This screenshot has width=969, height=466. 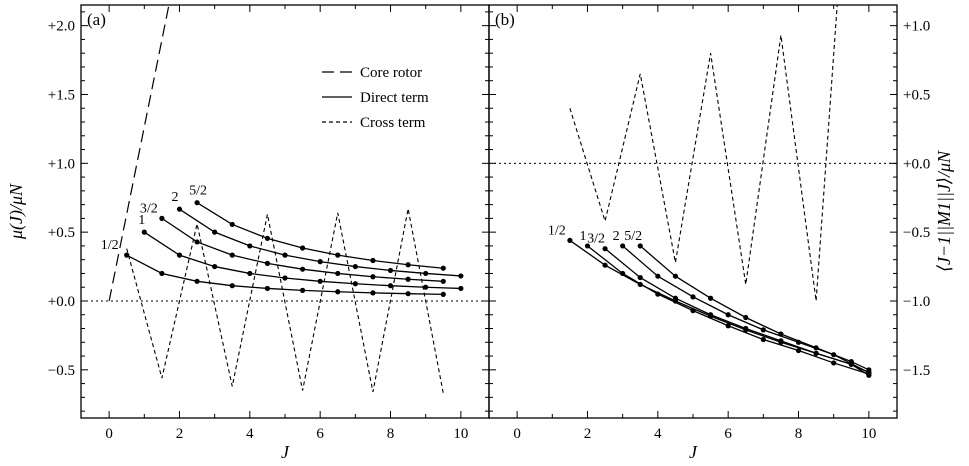 What do you see at coordinates (16, 211) in the screenshot?
I see `y-axis-label: μ(J)/μN` at bounding box center [16, 211].